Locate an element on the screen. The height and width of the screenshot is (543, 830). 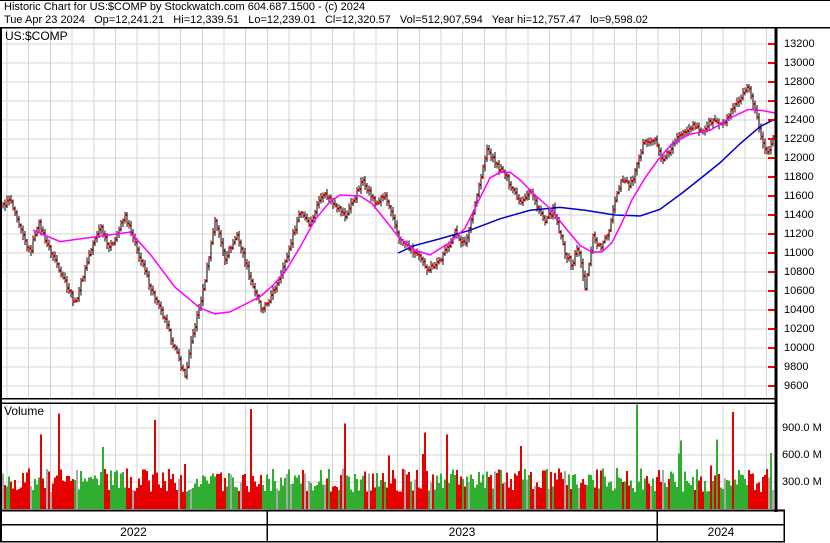
price-axis-label: 13200 is located at coordinates (799, 43).